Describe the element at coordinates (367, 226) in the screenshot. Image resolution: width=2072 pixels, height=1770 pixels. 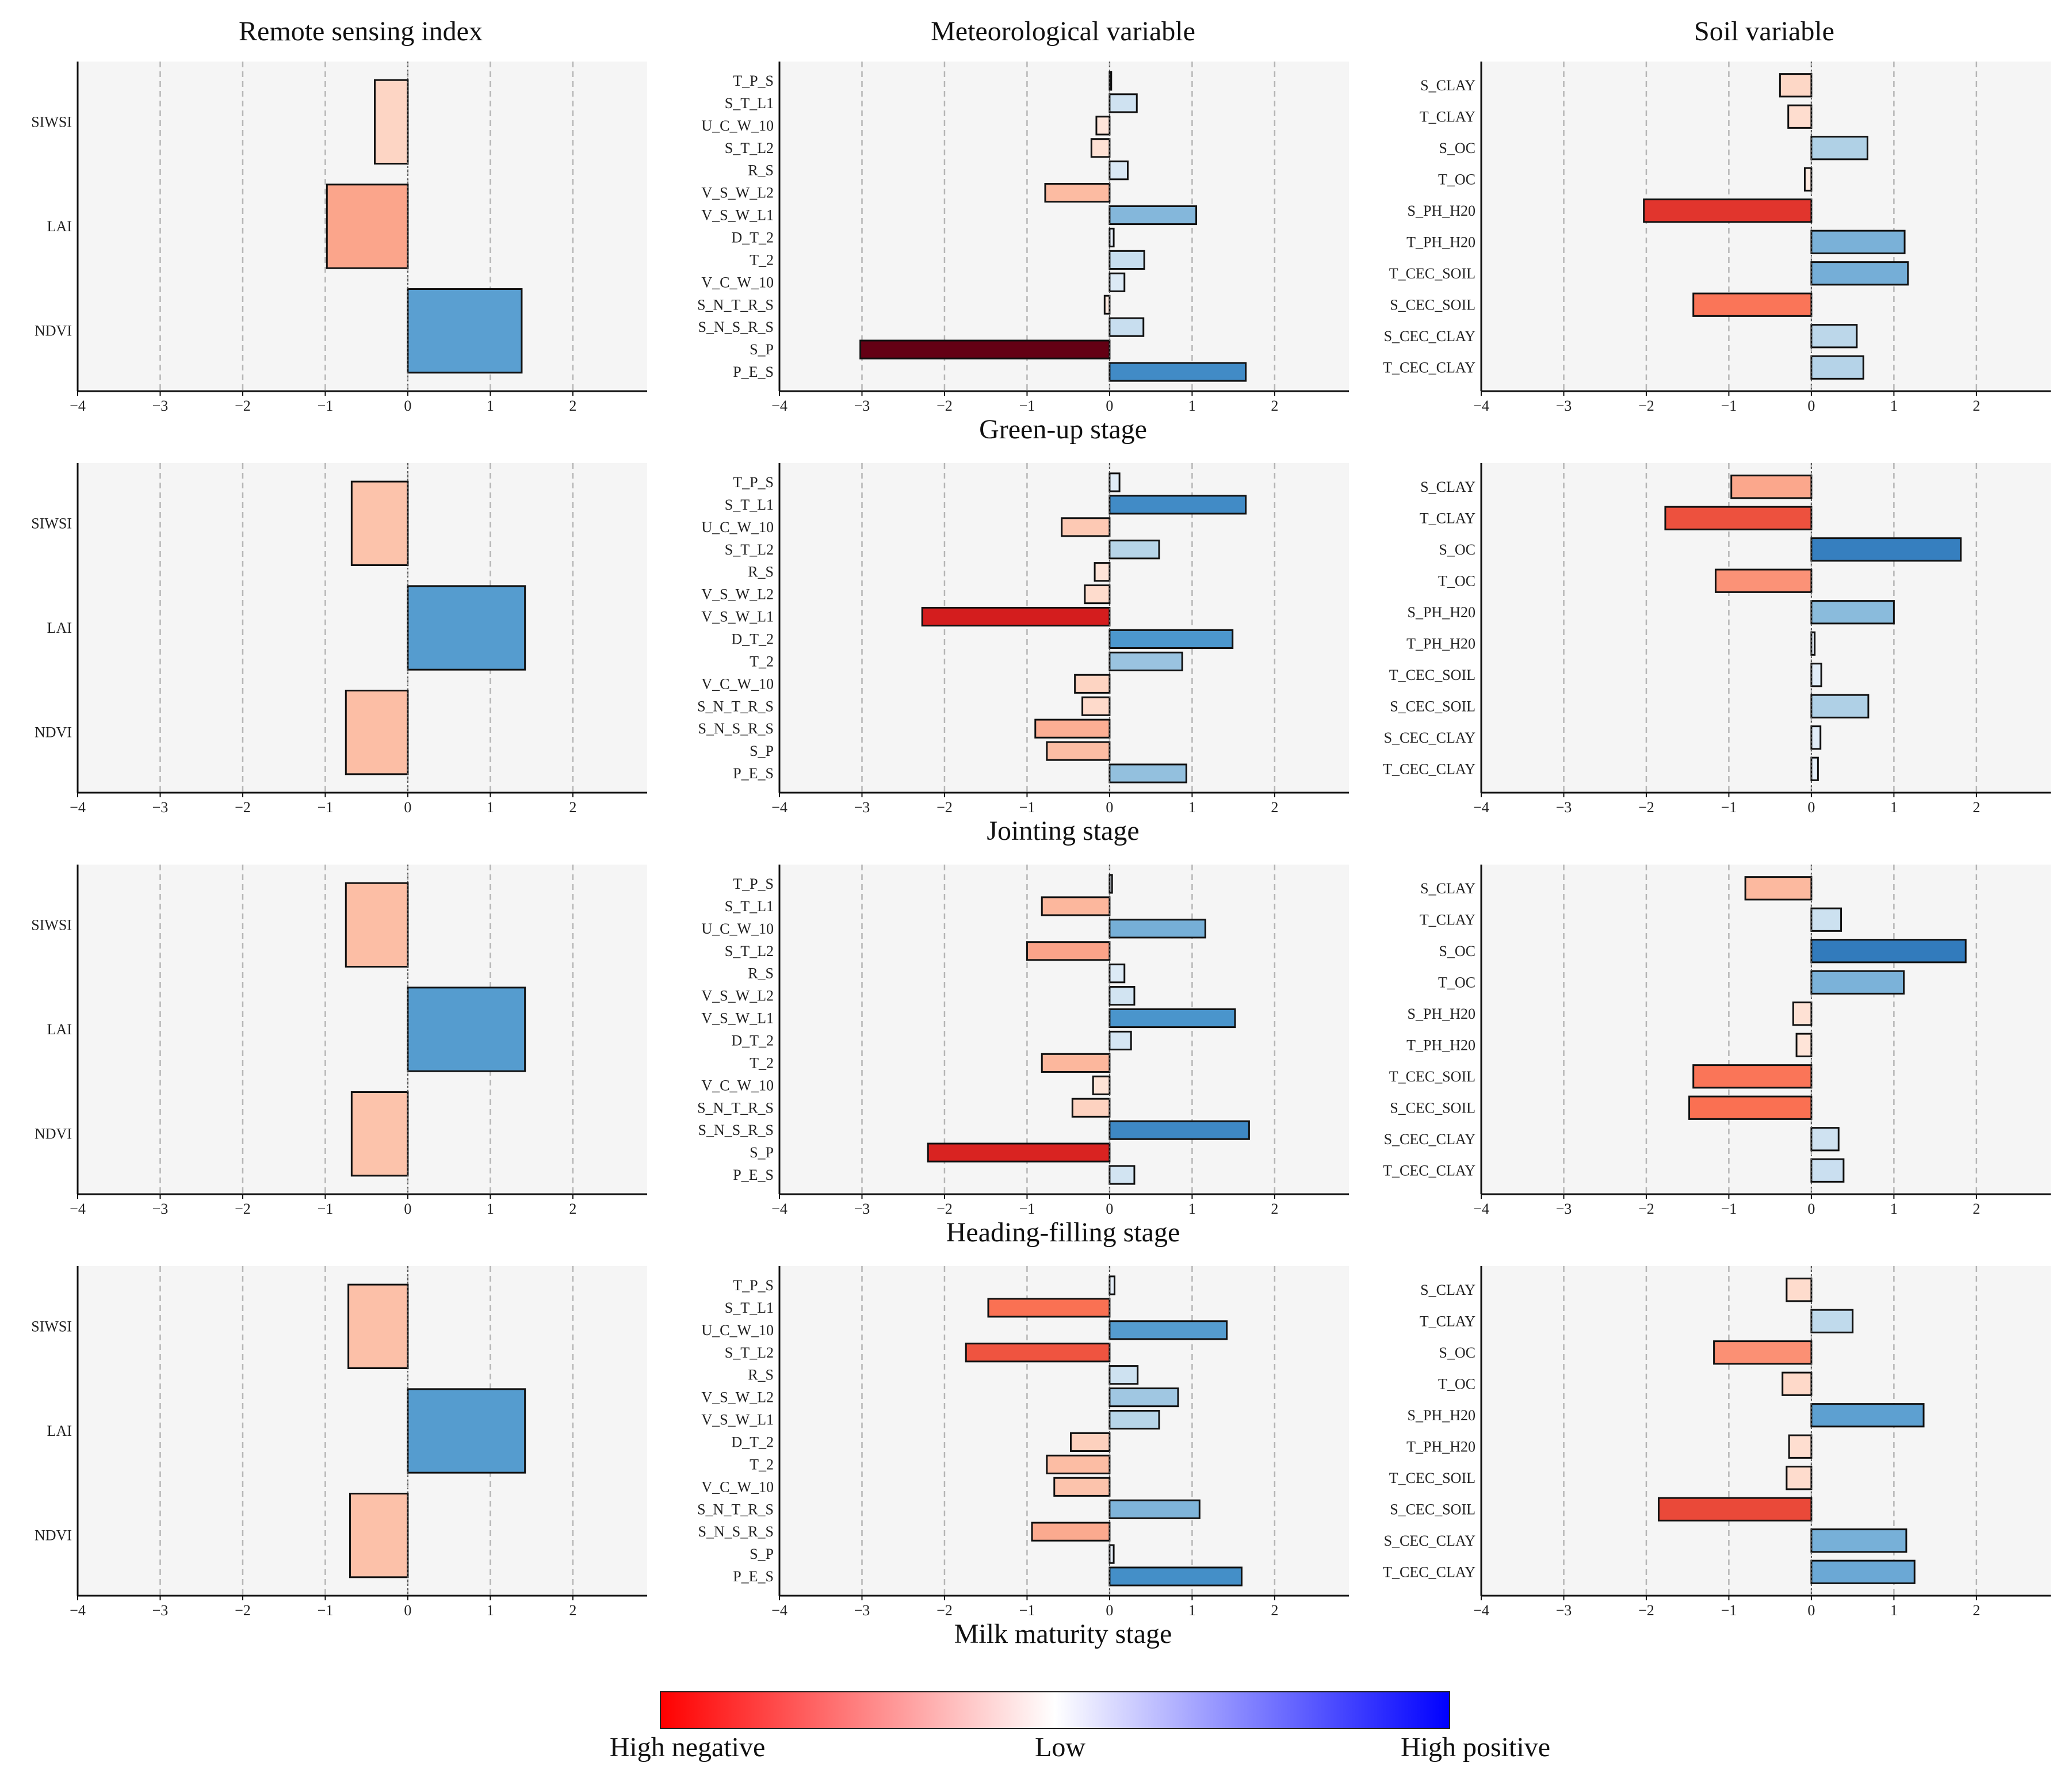
I see `bar-lai` at that location.